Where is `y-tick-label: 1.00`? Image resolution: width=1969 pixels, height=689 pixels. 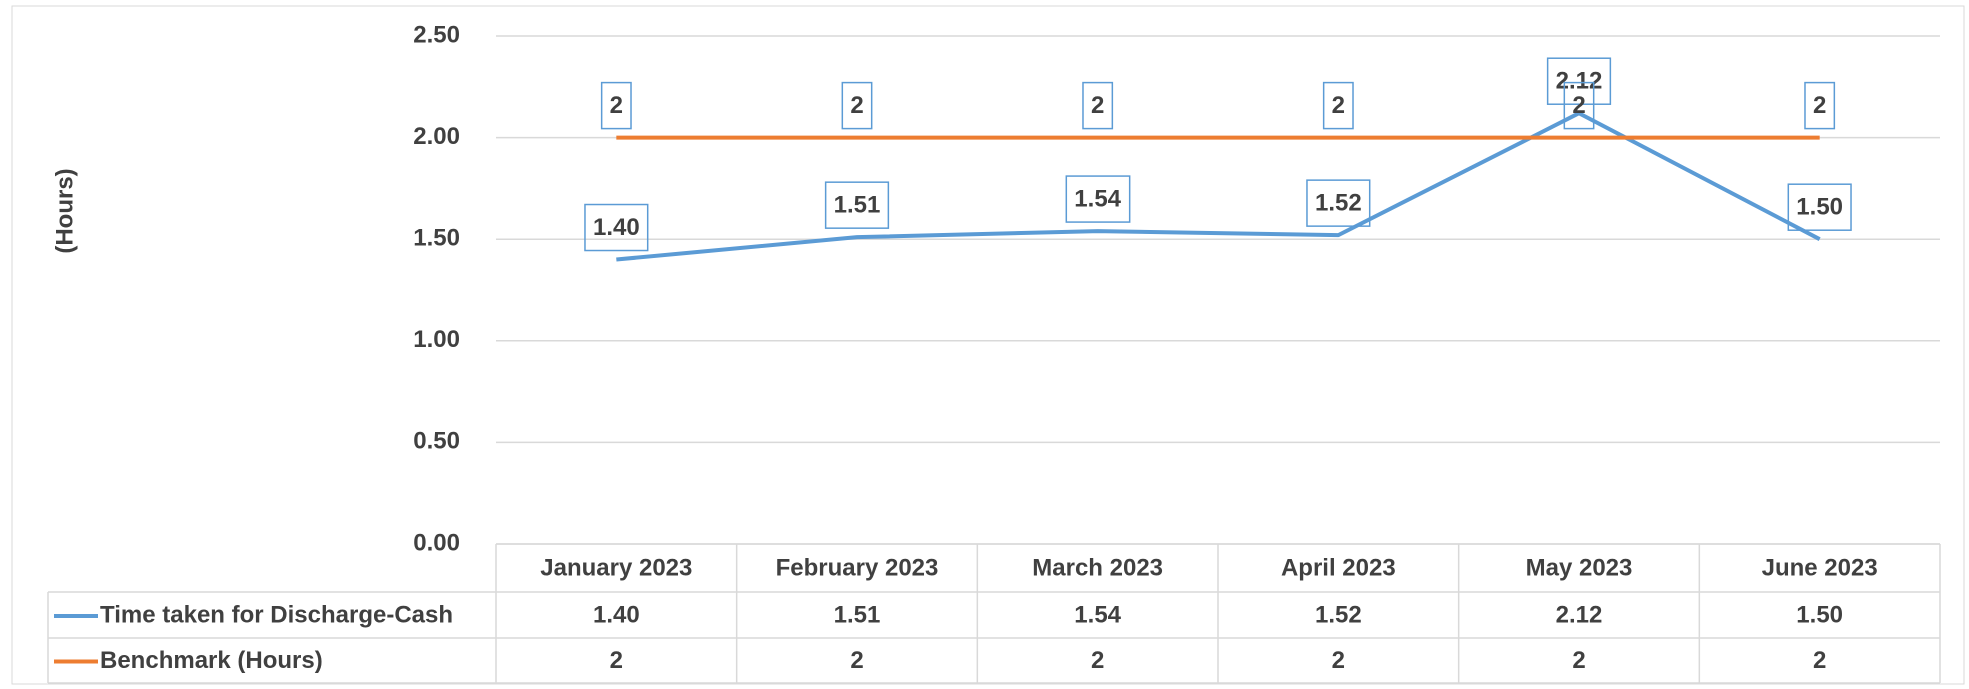 y-tick-label: 1.00 is located at coordinates (436, 339).